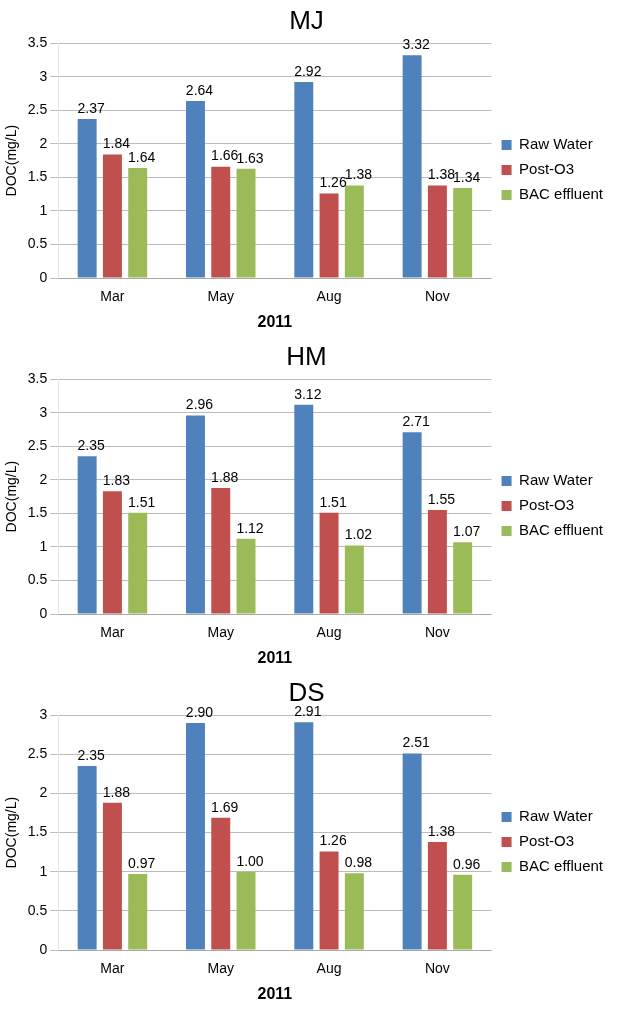 The image size is (623, 1010). What do you see at coordinates (116, 143) in the screenshot?
I see `data-label: 1.84` at bounding box center [116, 143].